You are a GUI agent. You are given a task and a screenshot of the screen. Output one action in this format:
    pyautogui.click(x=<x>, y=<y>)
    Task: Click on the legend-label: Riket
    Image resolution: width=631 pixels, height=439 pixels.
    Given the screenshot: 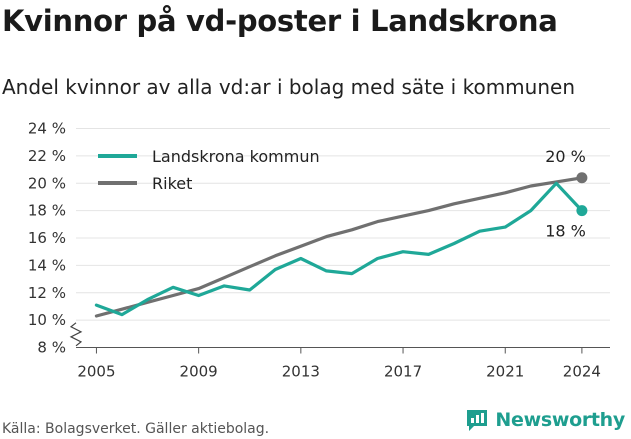 What is the action you would take?
    pyautogui.click(x=172, y=183)
    